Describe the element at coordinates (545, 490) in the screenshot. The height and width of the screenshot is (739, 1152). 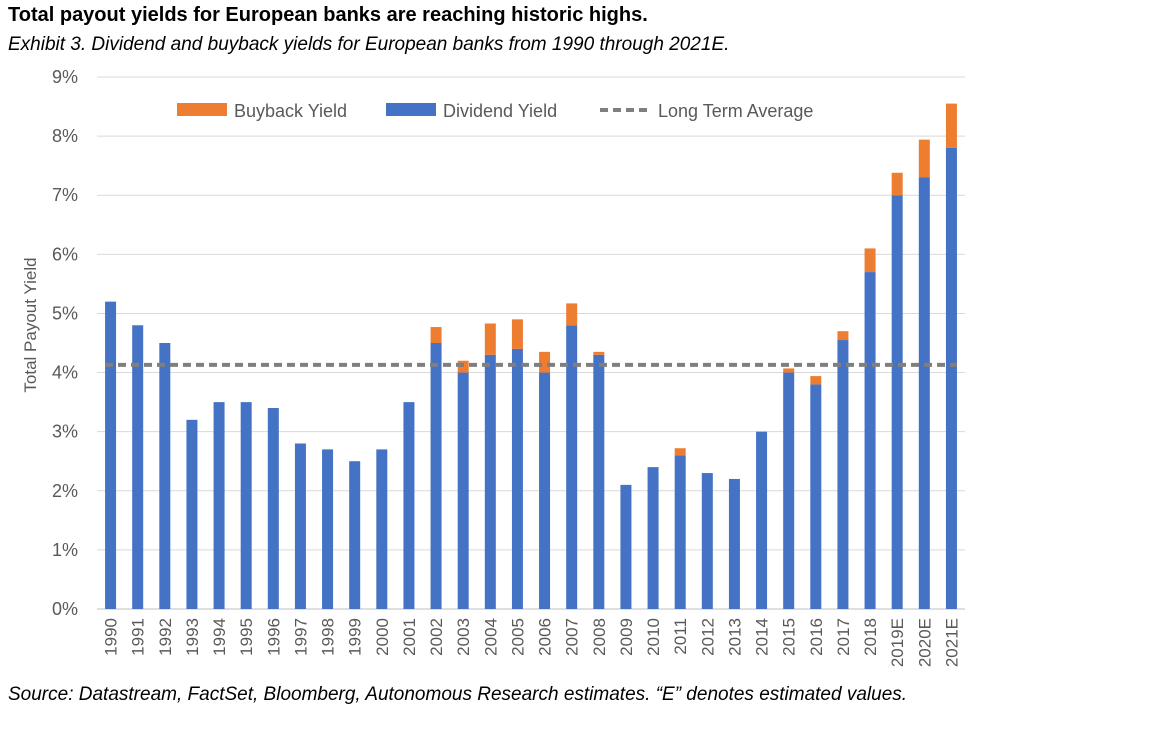
I see `bar-dividend-2006` at that location.